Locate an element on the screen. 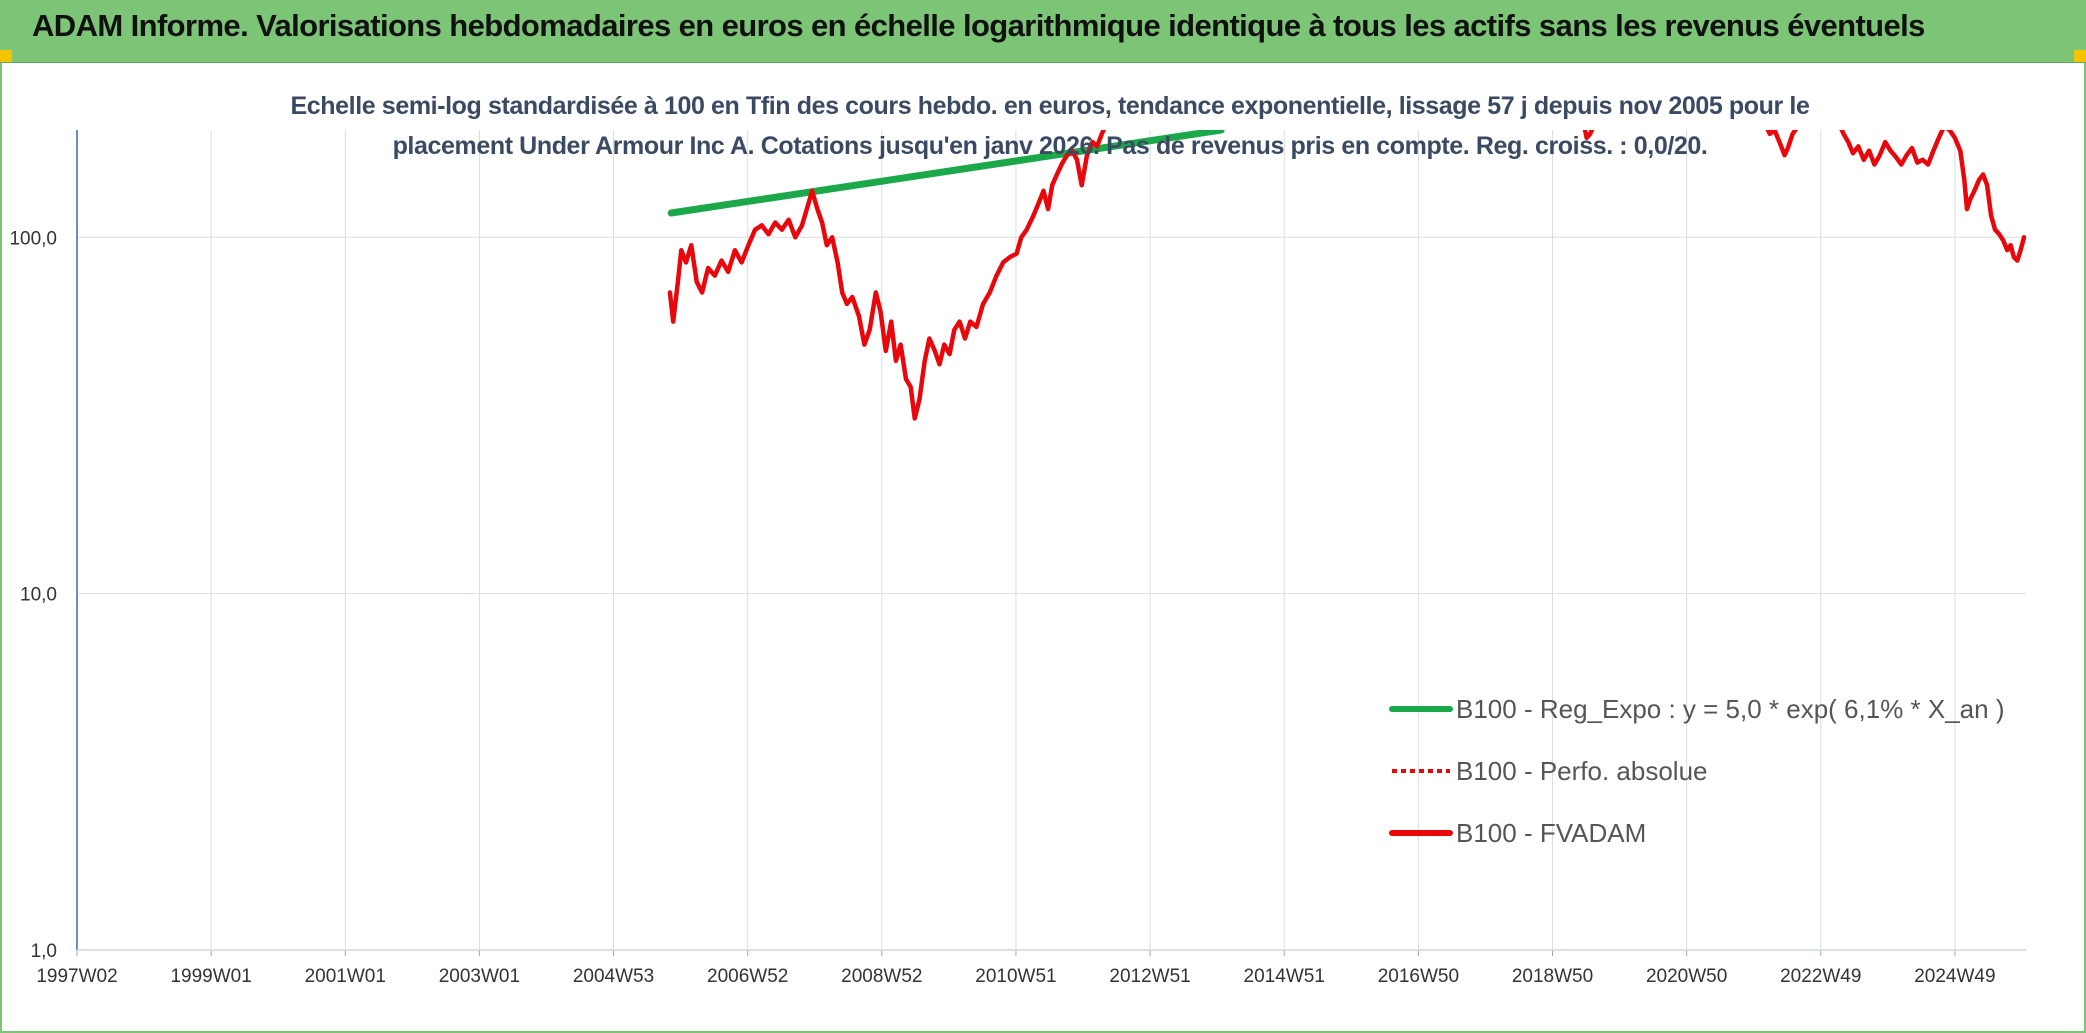  legend-label-2: B100 - Perfo. absolue is located at coordinates (1582, 771).